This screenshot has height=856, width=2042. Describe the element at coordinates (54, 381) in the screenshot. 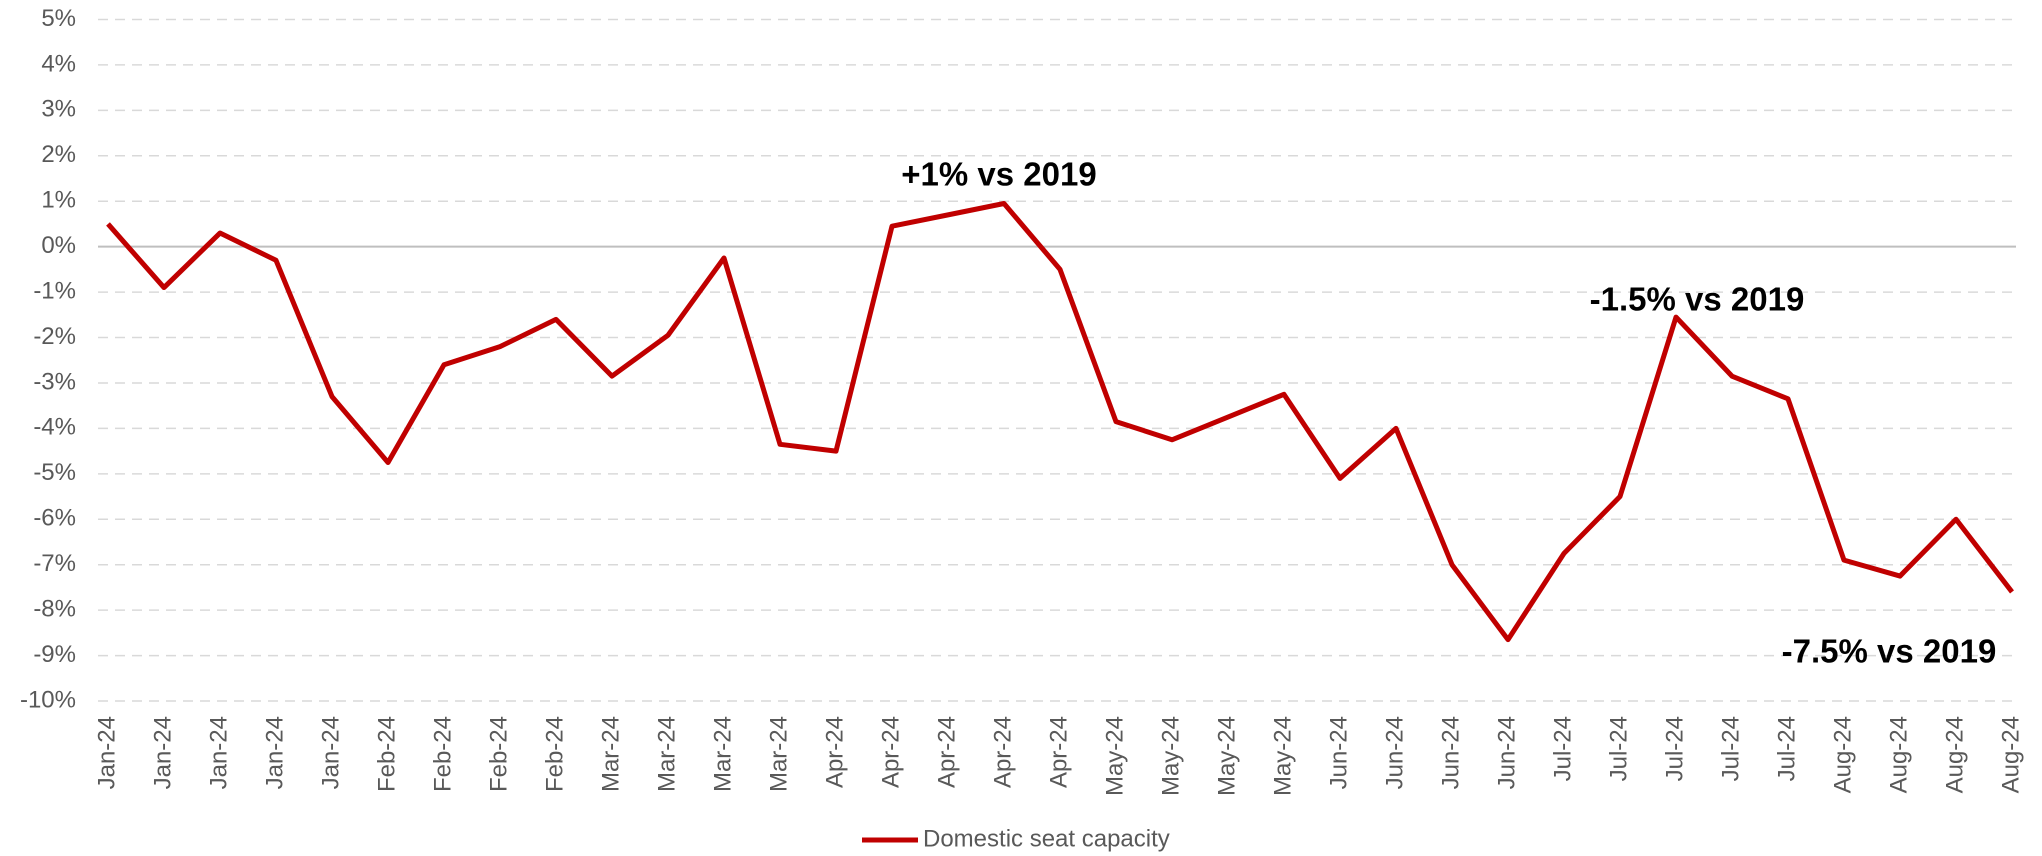

I see `y-tick-label: -3%` at that location.